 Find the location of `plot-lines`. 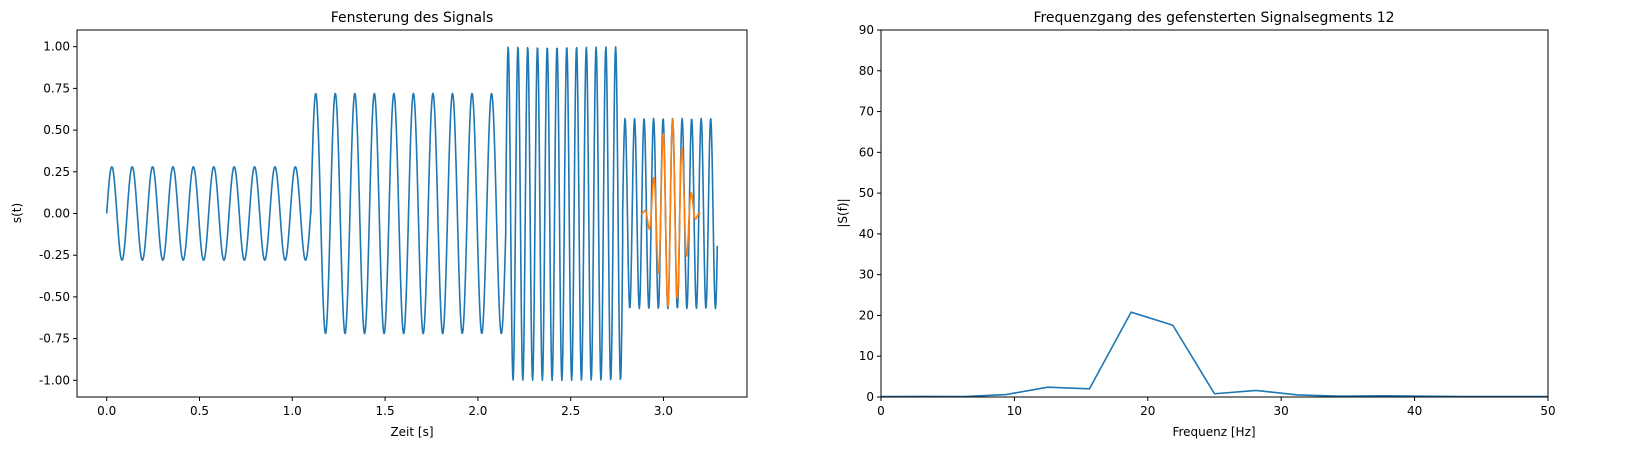

plot-lines is located at coordinates (1214, 354).